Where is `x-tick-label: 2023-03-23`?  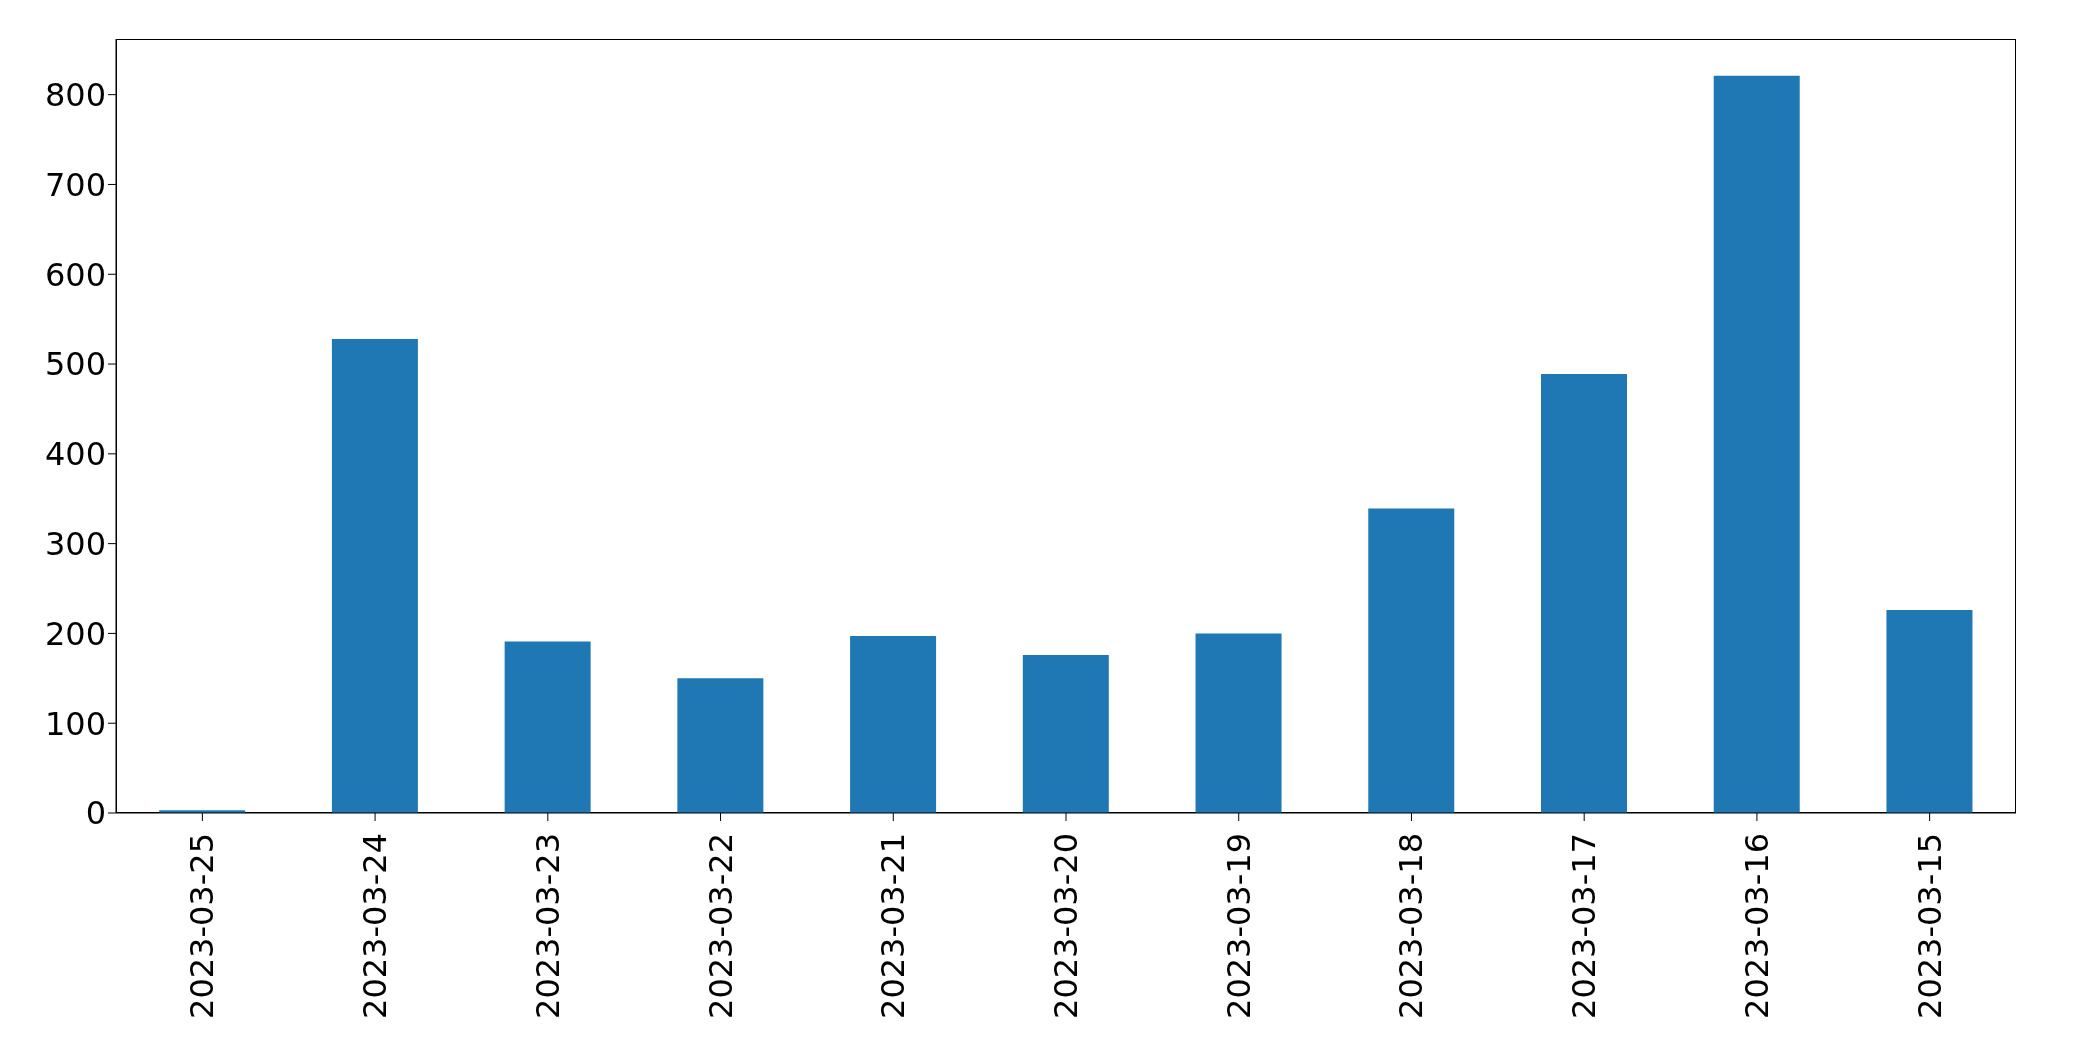
x-tick-label: 2023-03-23 is located at coordinates (547, 926).